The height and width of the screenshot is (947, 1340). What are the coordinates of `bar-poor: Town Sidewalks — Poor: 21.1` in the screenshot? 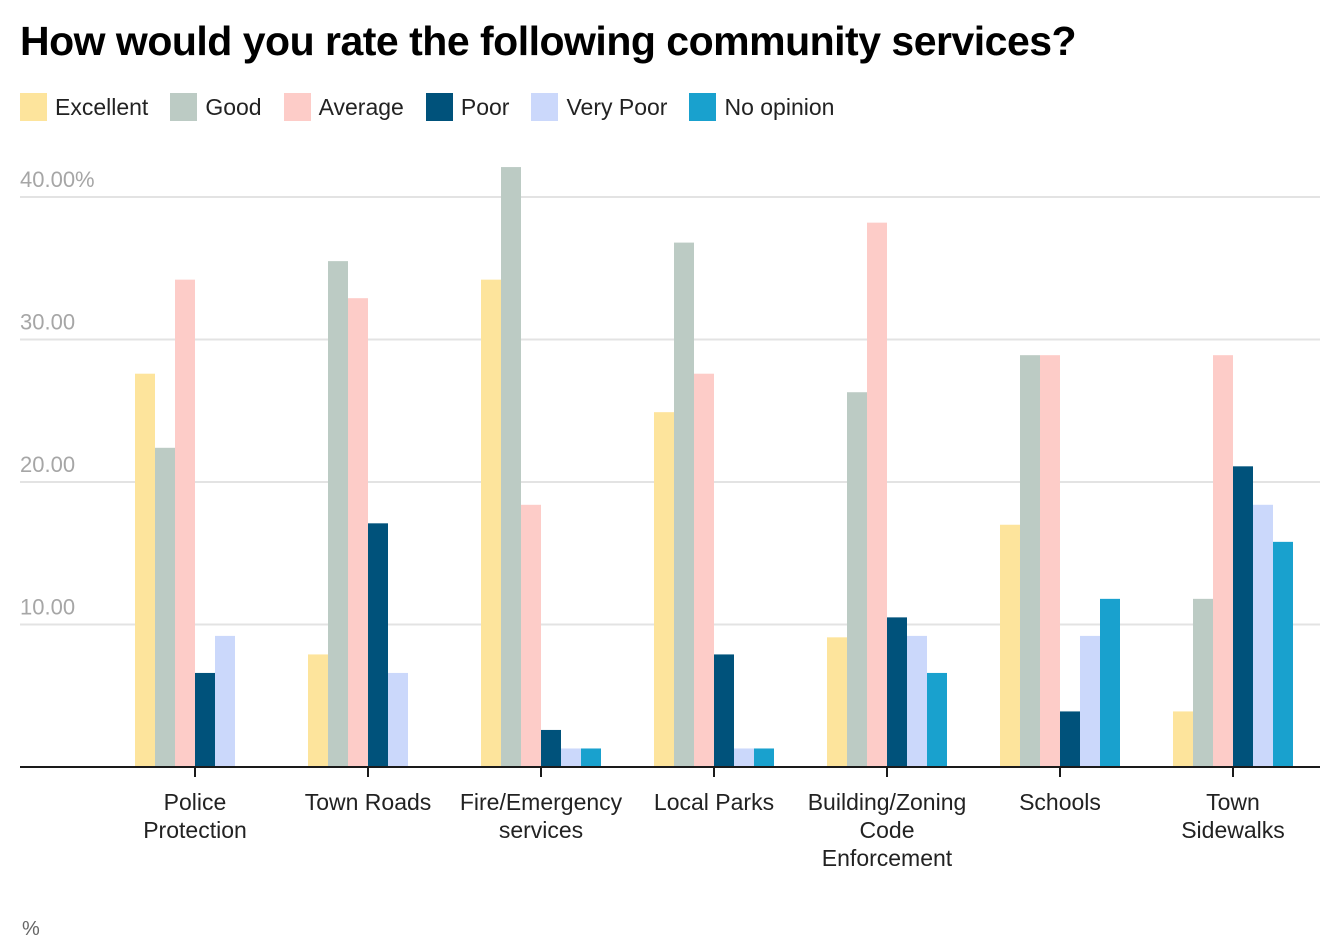 It's located at (1243, 616).